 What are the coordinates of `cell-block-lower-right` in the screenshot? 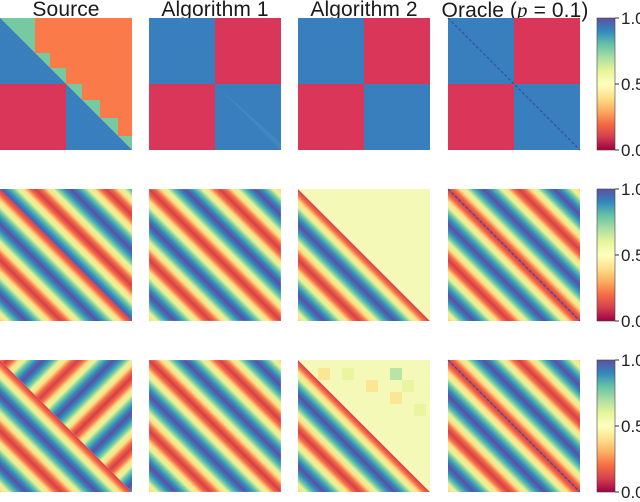 It's located at (397, 117).